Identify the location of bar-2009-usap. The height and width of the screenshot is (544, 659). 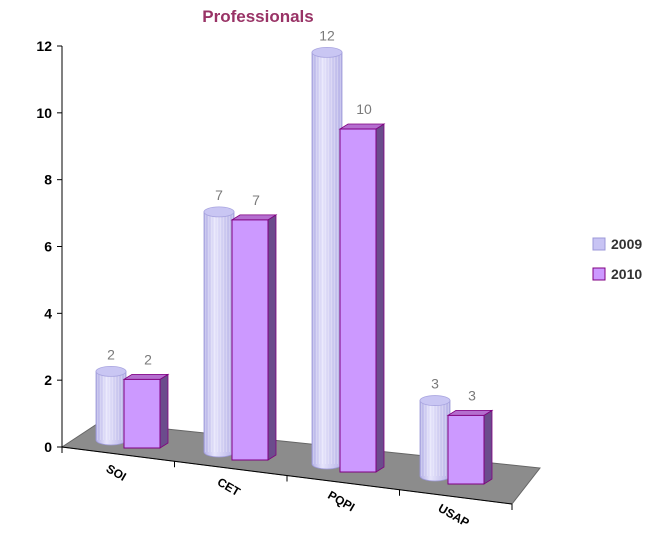
(435, 438).